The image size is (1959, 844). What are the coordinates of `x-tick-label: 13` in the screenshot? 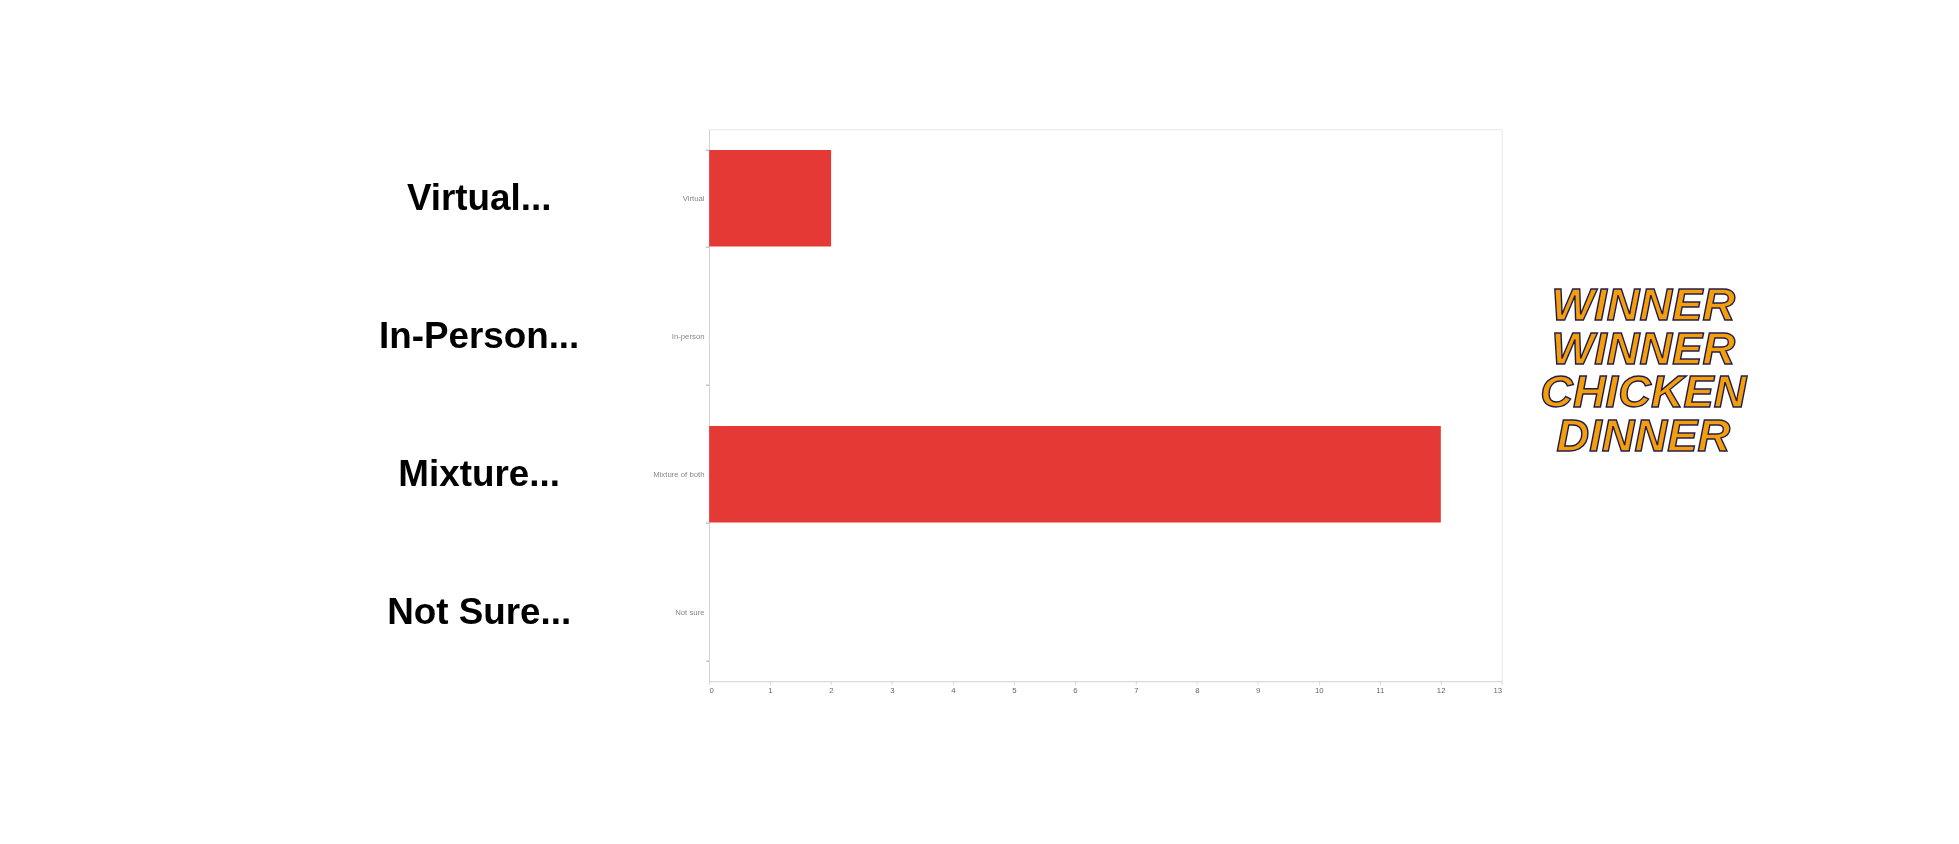 It's located at (1498, 691).